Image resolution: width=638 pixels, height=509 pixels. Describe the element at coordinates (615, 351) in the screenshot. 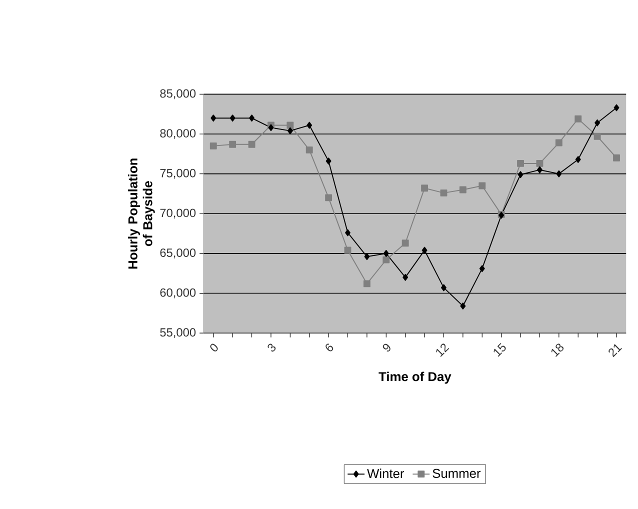

I see `x-tick-label: 21` at that location.